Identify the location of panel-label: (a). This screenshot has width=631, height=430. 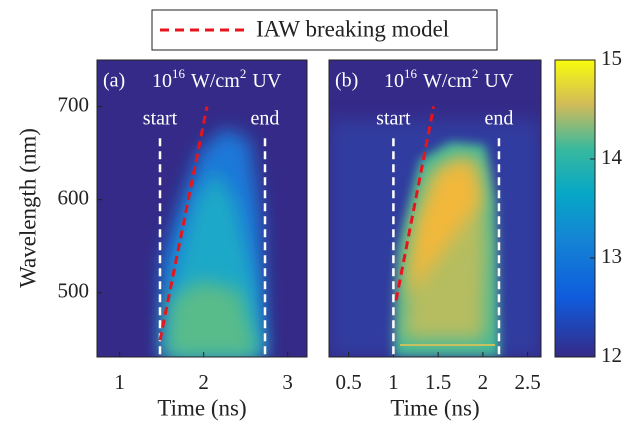
(114, 81).